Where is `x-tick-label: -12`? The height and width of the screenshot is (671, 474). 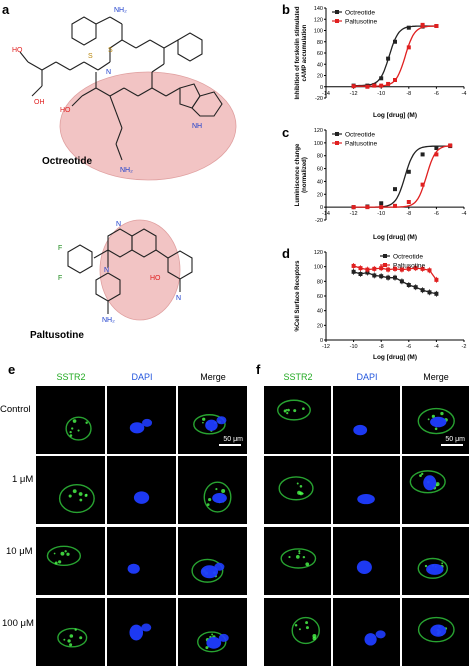
x-tick-label: -12 is located at coordinates (326, 347).